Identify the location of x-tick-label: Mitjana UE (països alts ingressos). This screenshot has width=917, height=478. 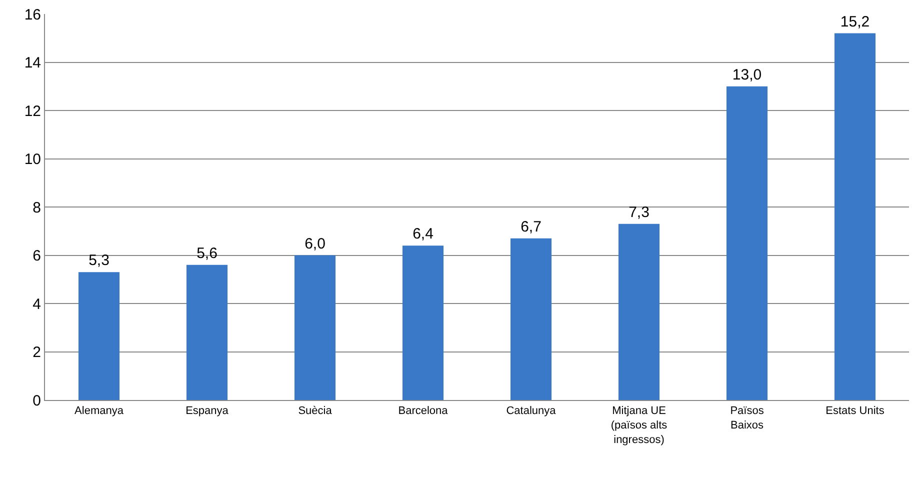
(639, 425).